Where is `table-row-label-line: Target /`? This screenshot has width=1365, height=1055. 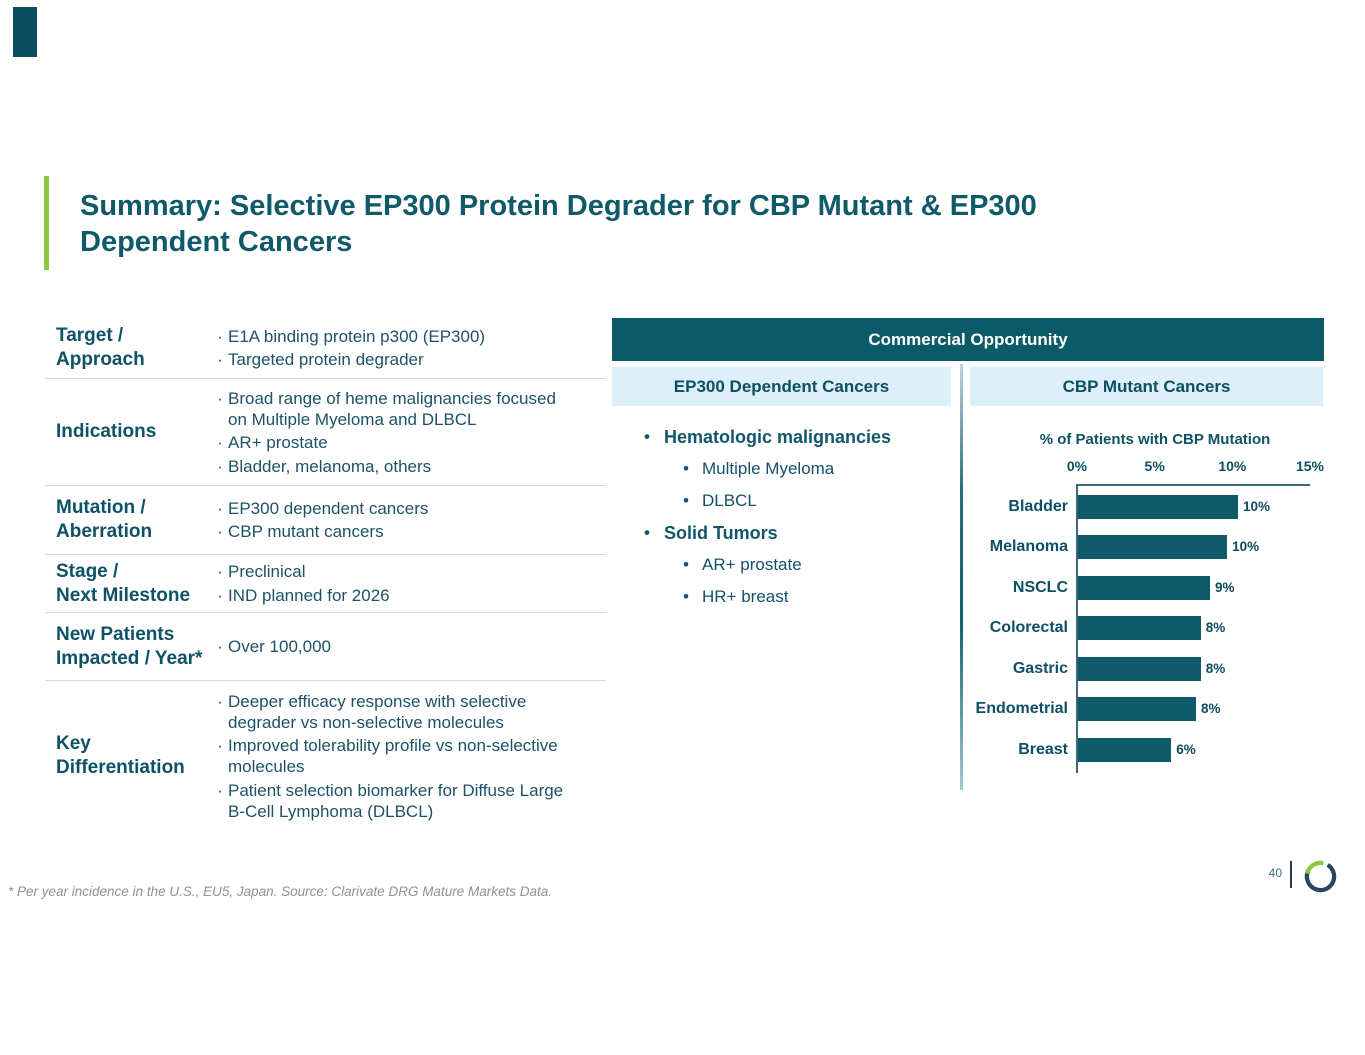 table-row-label-line: Target / is located at coordinates (90, 335).